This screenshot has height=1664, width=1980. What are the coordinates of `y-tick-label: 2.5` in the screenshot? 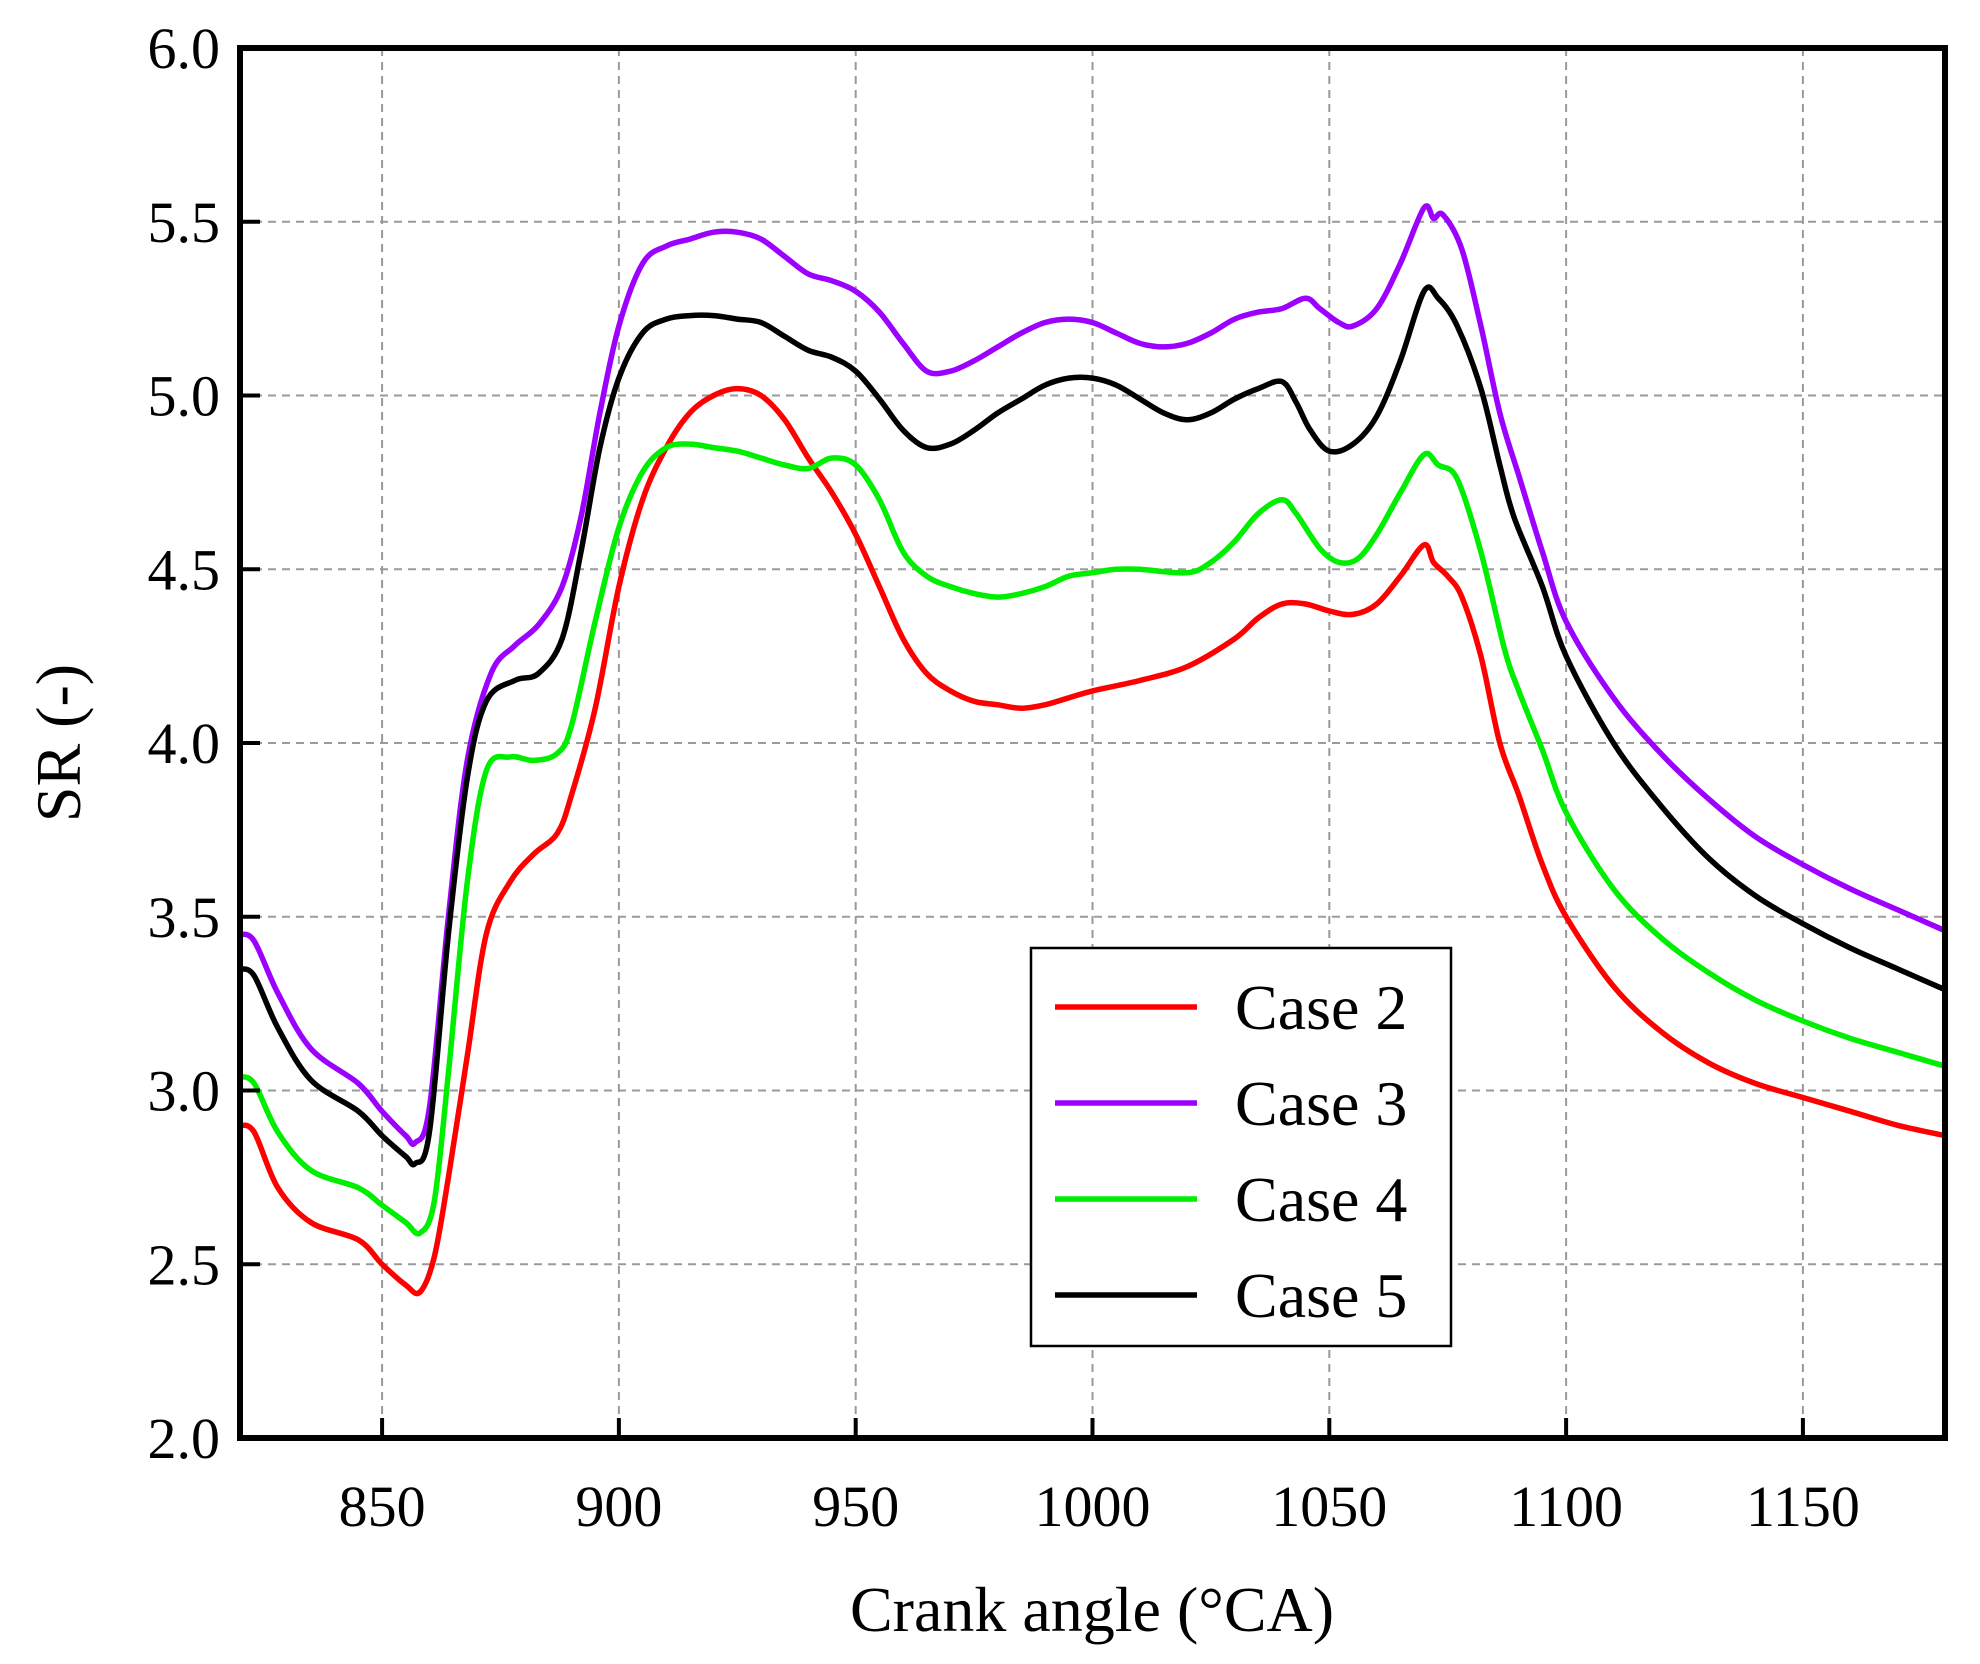 It's located at (184, 1264).